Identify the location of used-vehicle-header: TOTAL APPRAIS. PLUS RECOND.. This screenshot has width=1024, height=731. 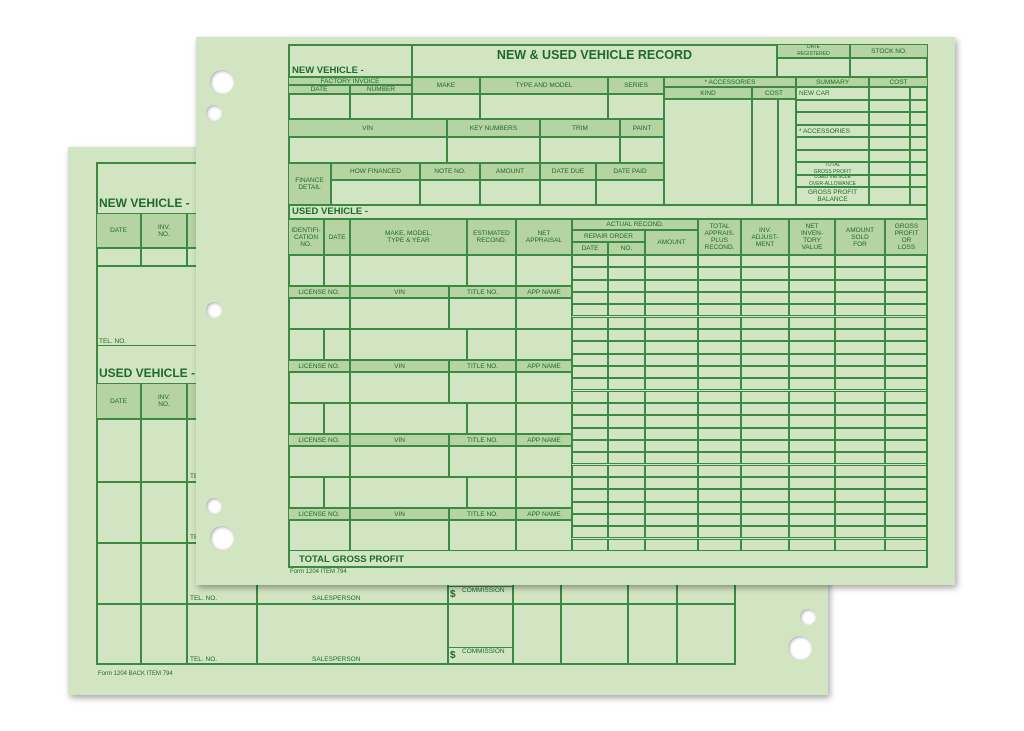
(719, 237).